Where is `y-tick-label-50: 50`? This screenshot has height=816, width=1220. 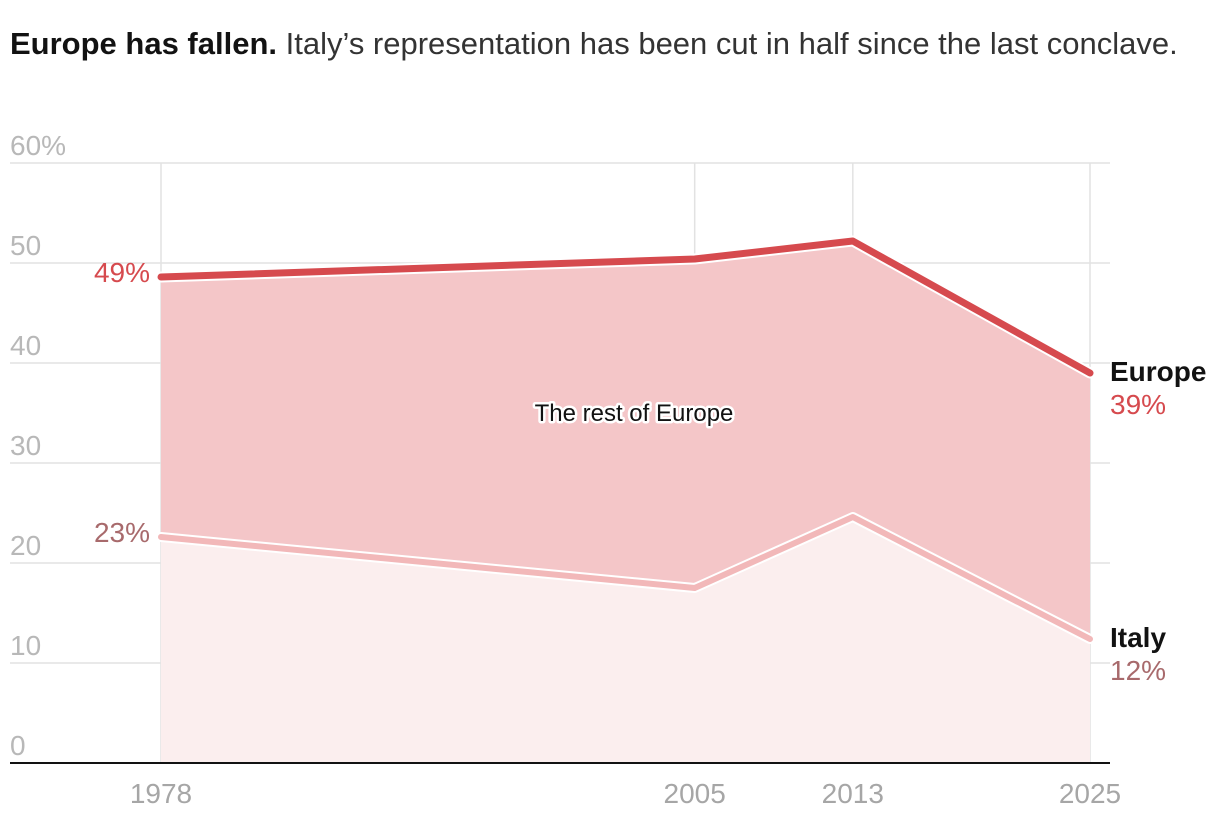 y-tick-label-50: 50 is located at coordinates (25, 245).